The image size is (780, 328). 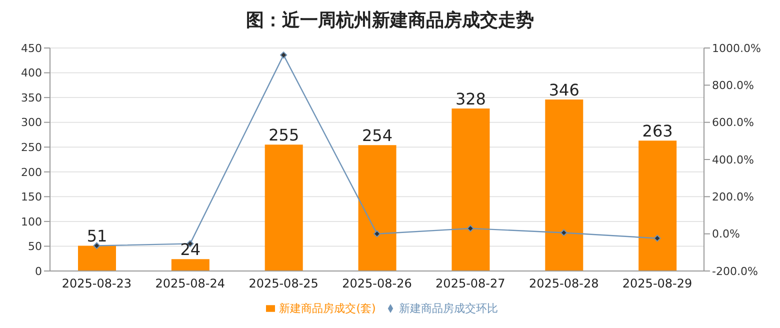 What do you see at coordinates (726, 234) in the screenshot?
I see `y2-tick-label: 0.0%` at bounding box center [726, 234].